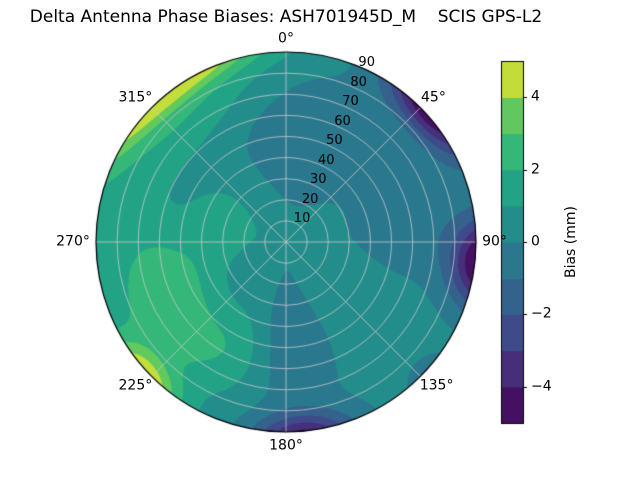  Describe the element at coordinates (135, 97) in the screenshot. I see `theta-tick-label-315: 315°` at that location.